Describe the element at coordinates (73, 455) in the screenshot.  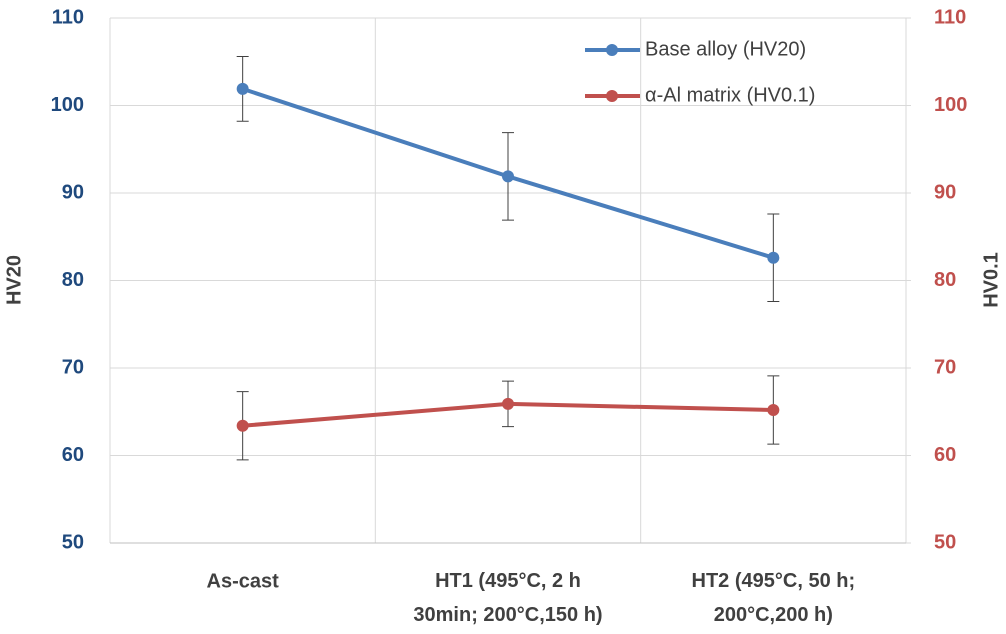
I see `y-tick-label: 60` at that location.